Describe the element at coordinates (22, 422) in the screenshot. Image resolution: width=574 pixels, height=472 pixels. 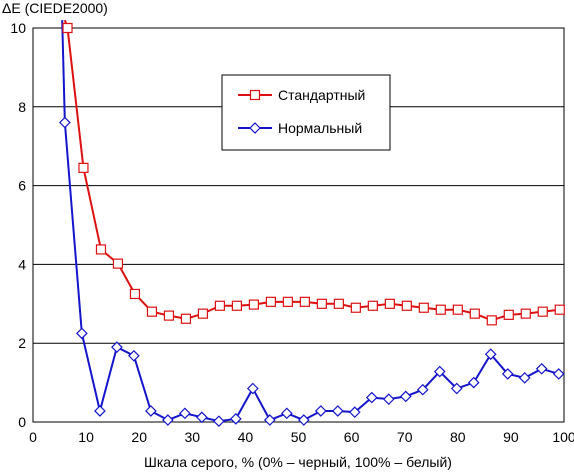
I see `y-tick-label-0: 0` at that location.